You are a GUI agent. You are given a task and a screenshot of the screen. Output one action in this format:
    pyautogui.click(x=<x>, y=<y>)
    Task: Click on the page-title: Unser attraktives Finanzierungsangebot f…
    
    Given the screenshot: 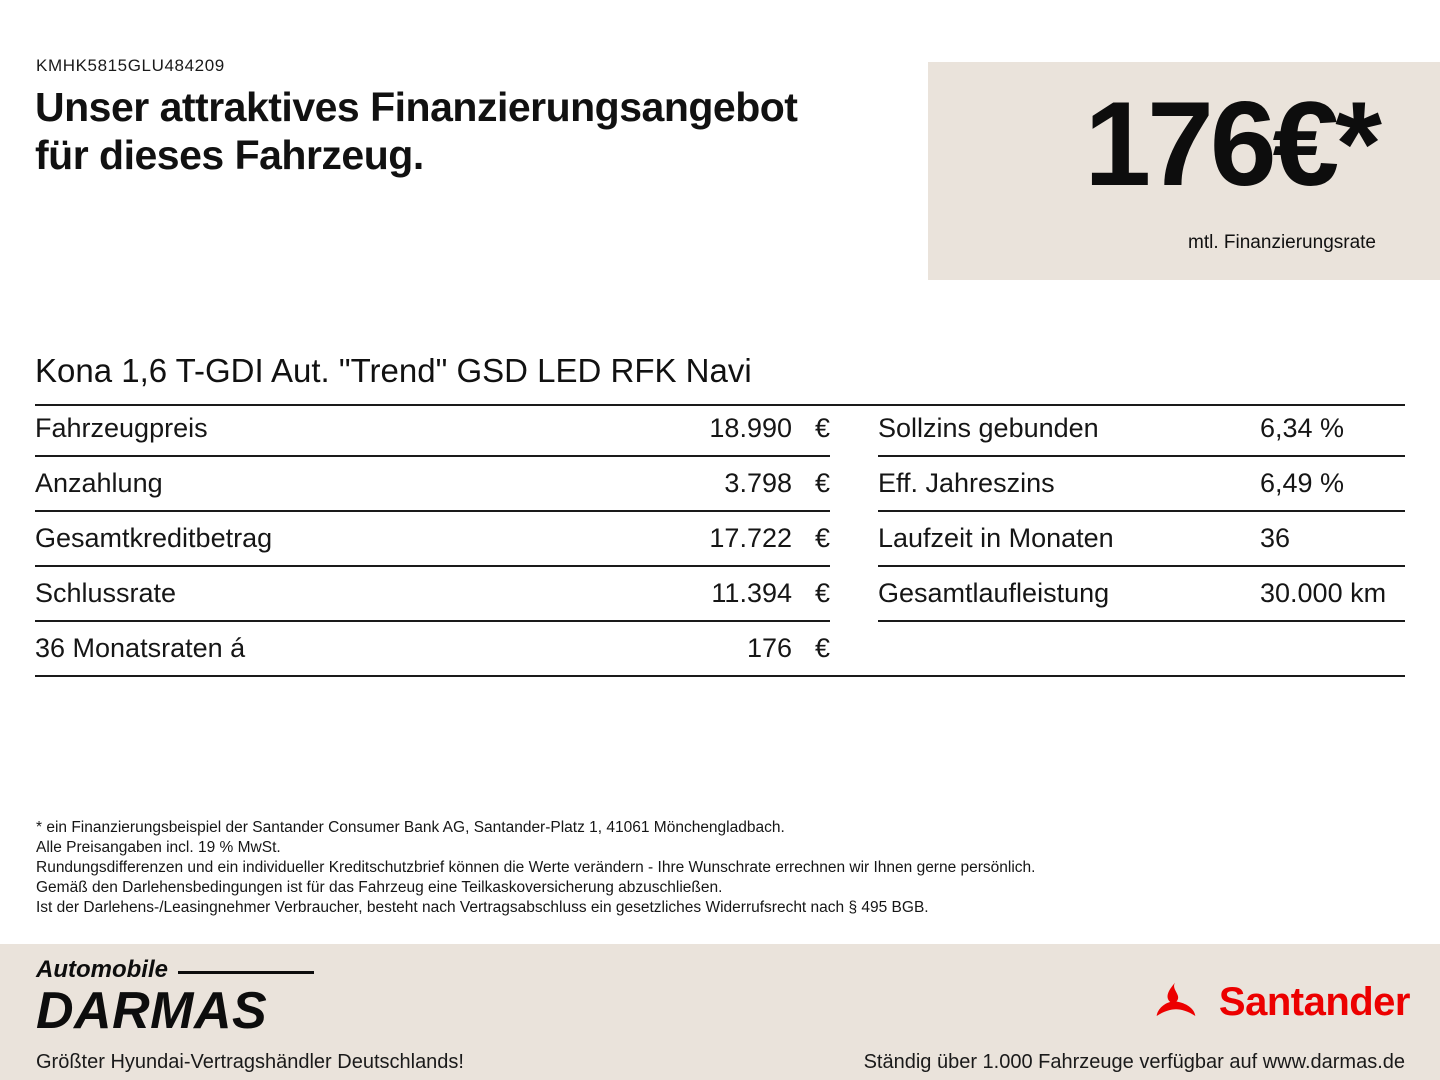 What is the action you would take?
    pyautogui.click(x=416, y=132)
    